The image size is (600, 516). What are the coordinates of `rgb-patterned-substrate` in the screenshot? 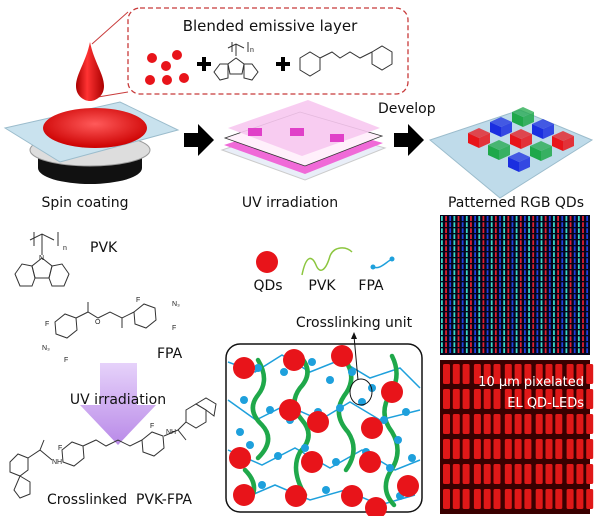 It's located at (511, 153).